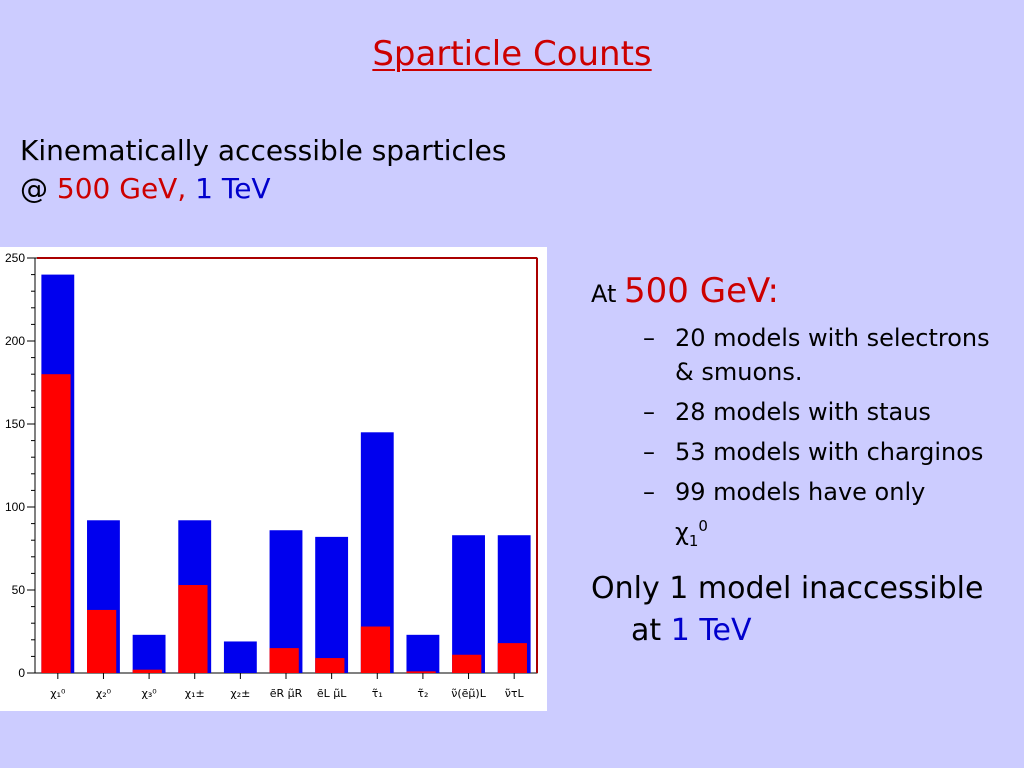 This screenshot has width=1024, height=768. I want to click on x-tick-label: ν̃τL, so click(515, 693).